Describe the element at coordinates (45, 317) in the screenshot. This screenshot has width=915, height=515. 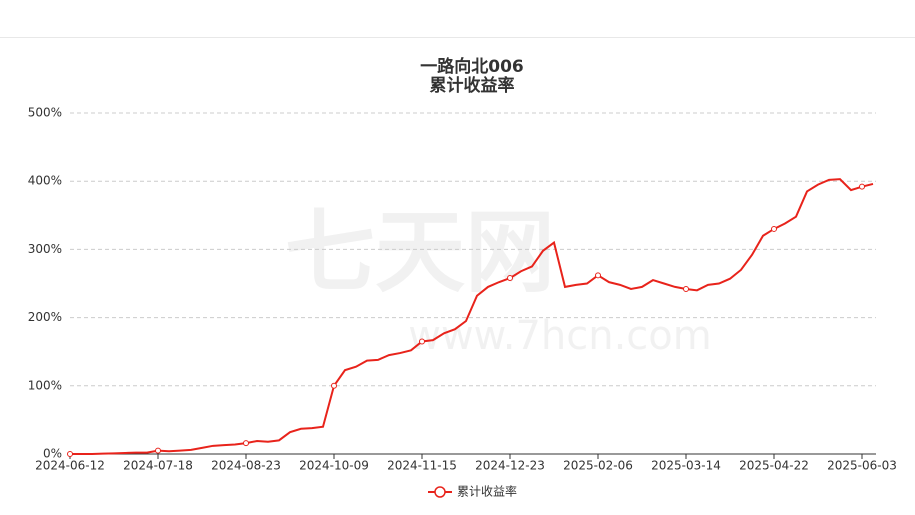
I see `y-tick-label: 200%` at that location.